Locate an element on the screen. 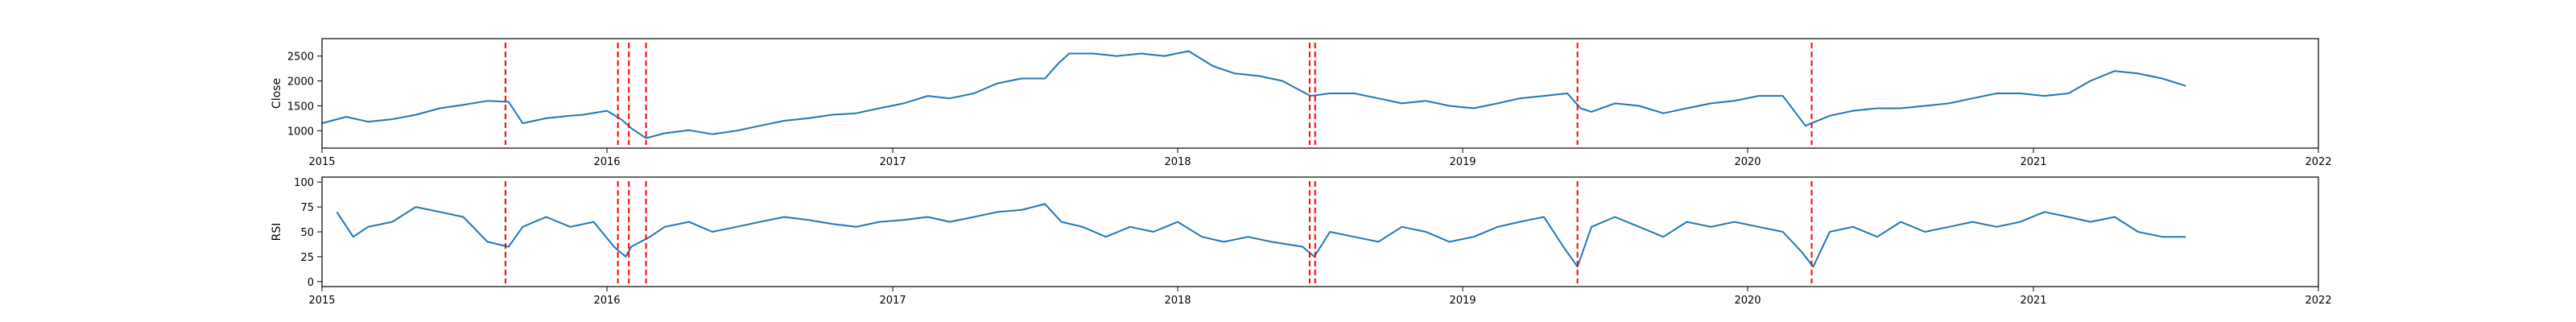 The height and width of the screenshot is (322, 2576). y-axis-label: Close is located at coordinates (276, 93).